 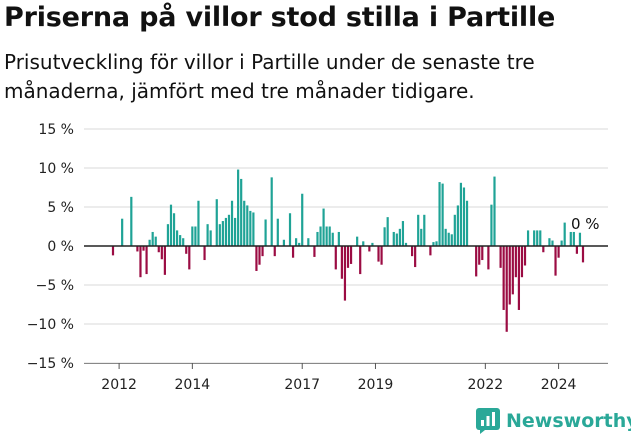 I want to click on y-tick-label: 5 %, so click(x=60, y=208).